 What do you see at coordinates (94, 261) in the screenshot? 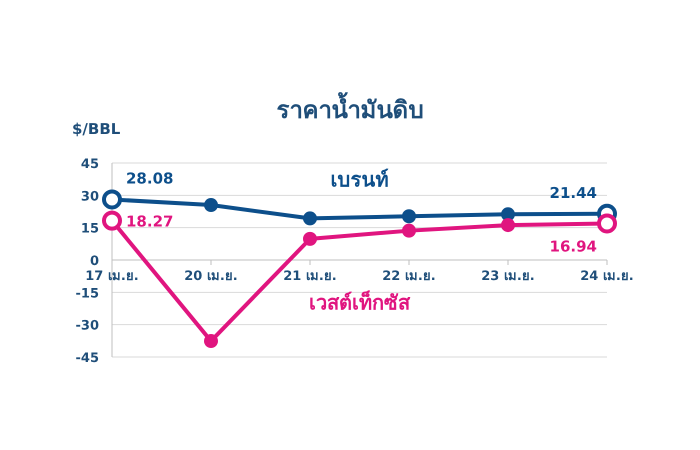
I see `y-tick-label: 0` at bounding box center [94, 261].